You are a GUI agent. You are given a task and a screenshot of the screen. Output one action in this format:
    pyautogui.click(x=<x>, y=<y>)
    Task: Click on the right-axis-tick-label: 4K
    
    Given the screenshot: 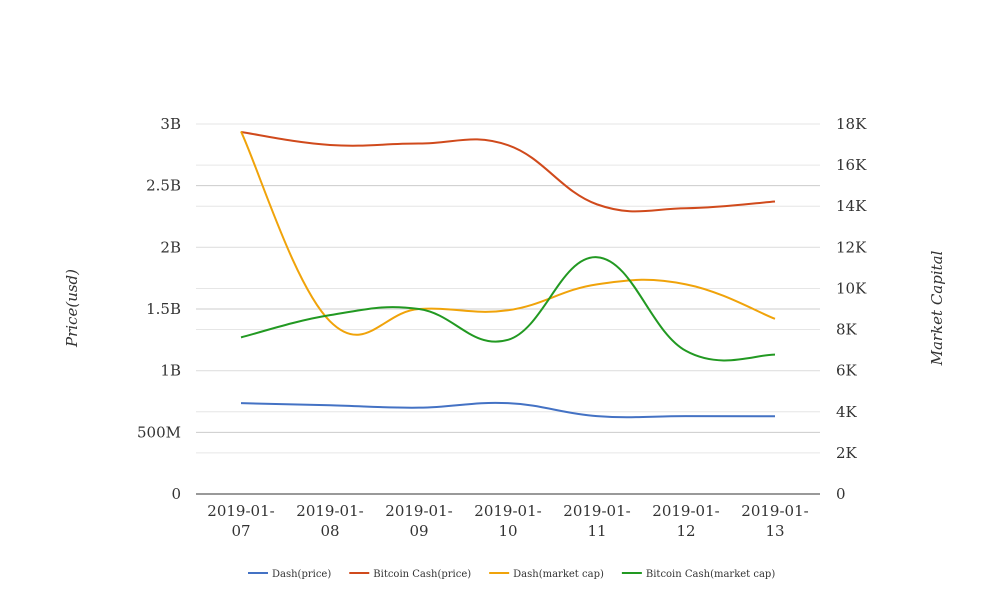 What is the action you would take?
    pyautogui.click(x=847, y=412)
    